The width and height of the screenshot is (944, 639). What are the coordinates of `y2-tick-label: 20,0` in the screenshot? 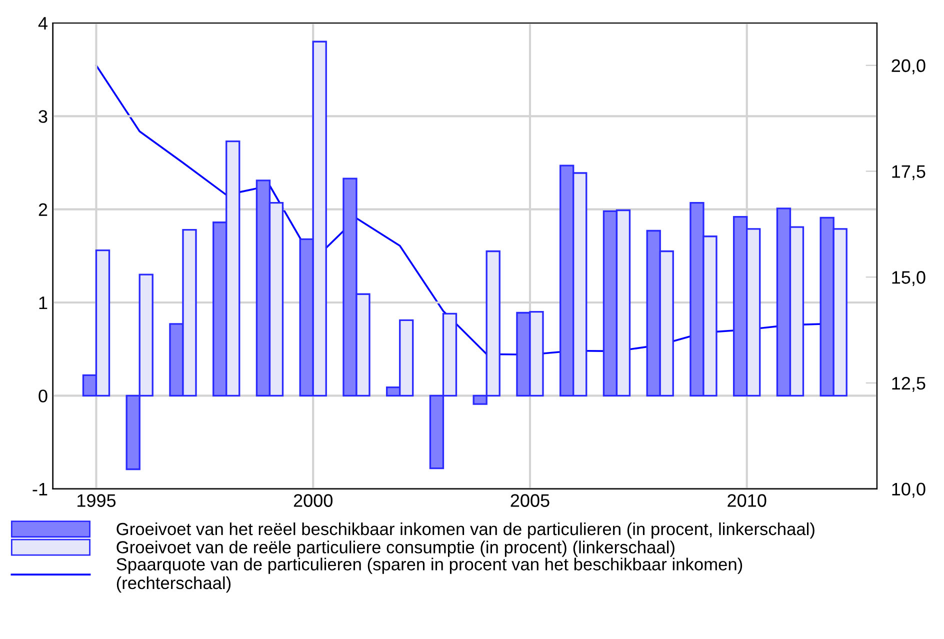 It's located at (909, 66).